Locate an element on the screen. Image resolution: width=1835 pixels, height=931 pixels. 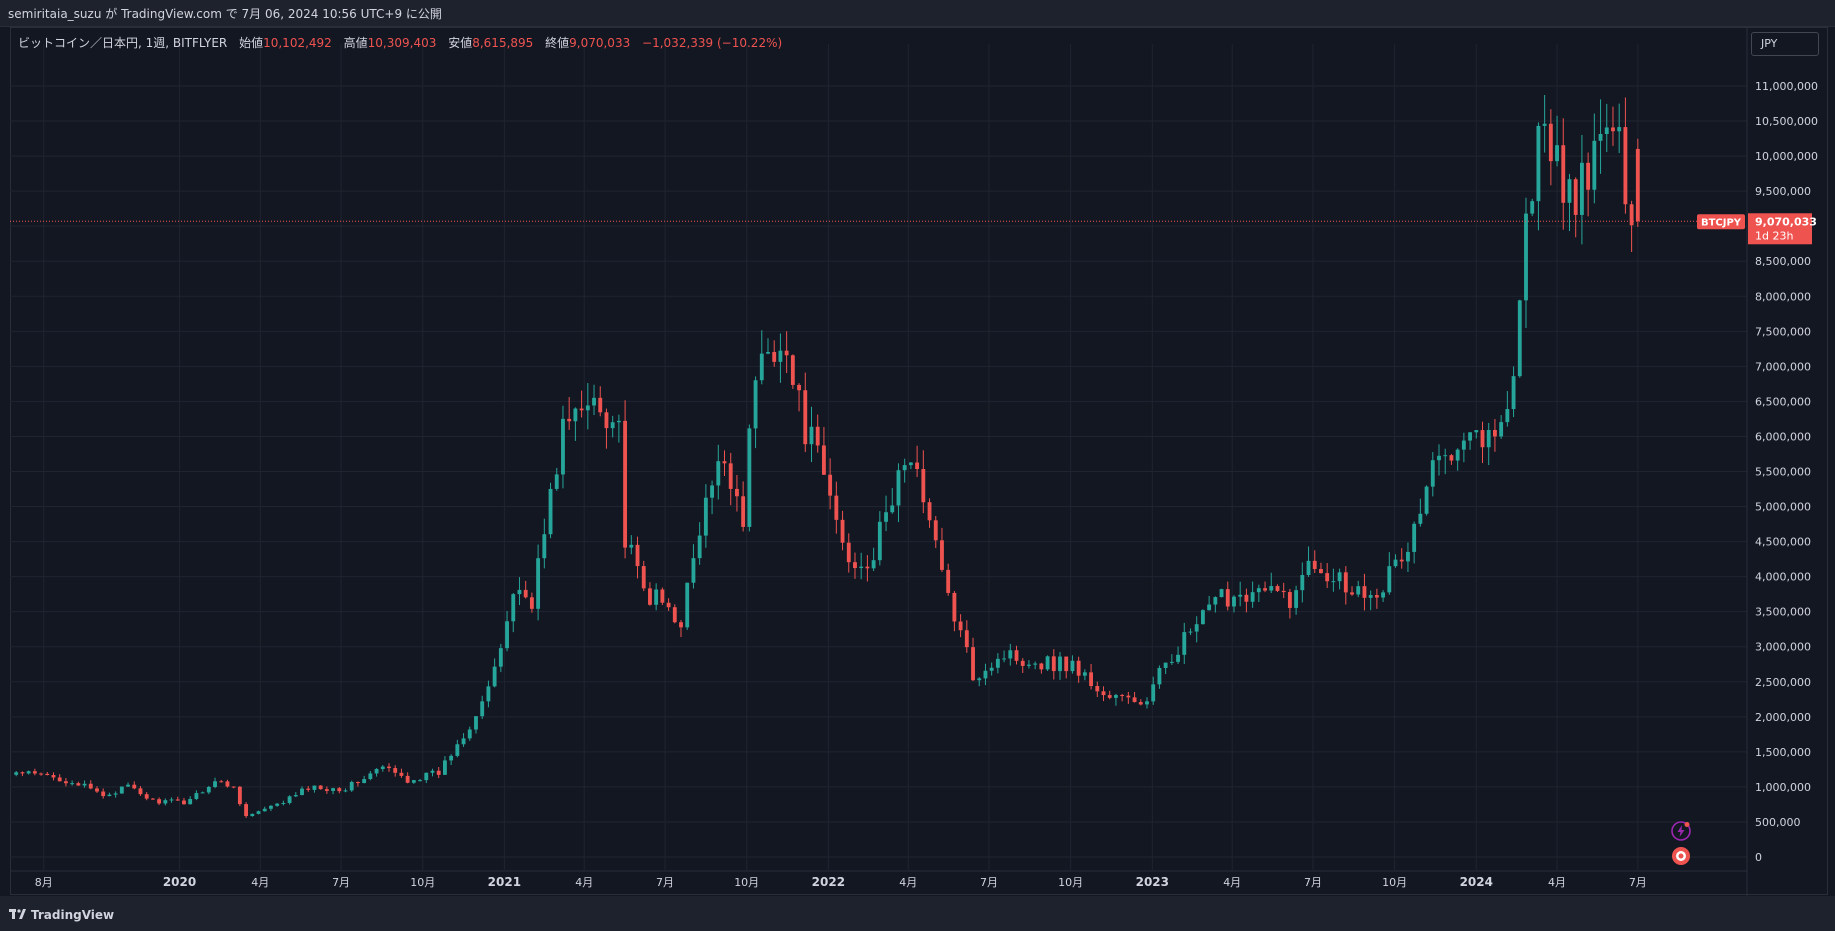
x-tick-label: 7月 is located at coordinates (341, 882).